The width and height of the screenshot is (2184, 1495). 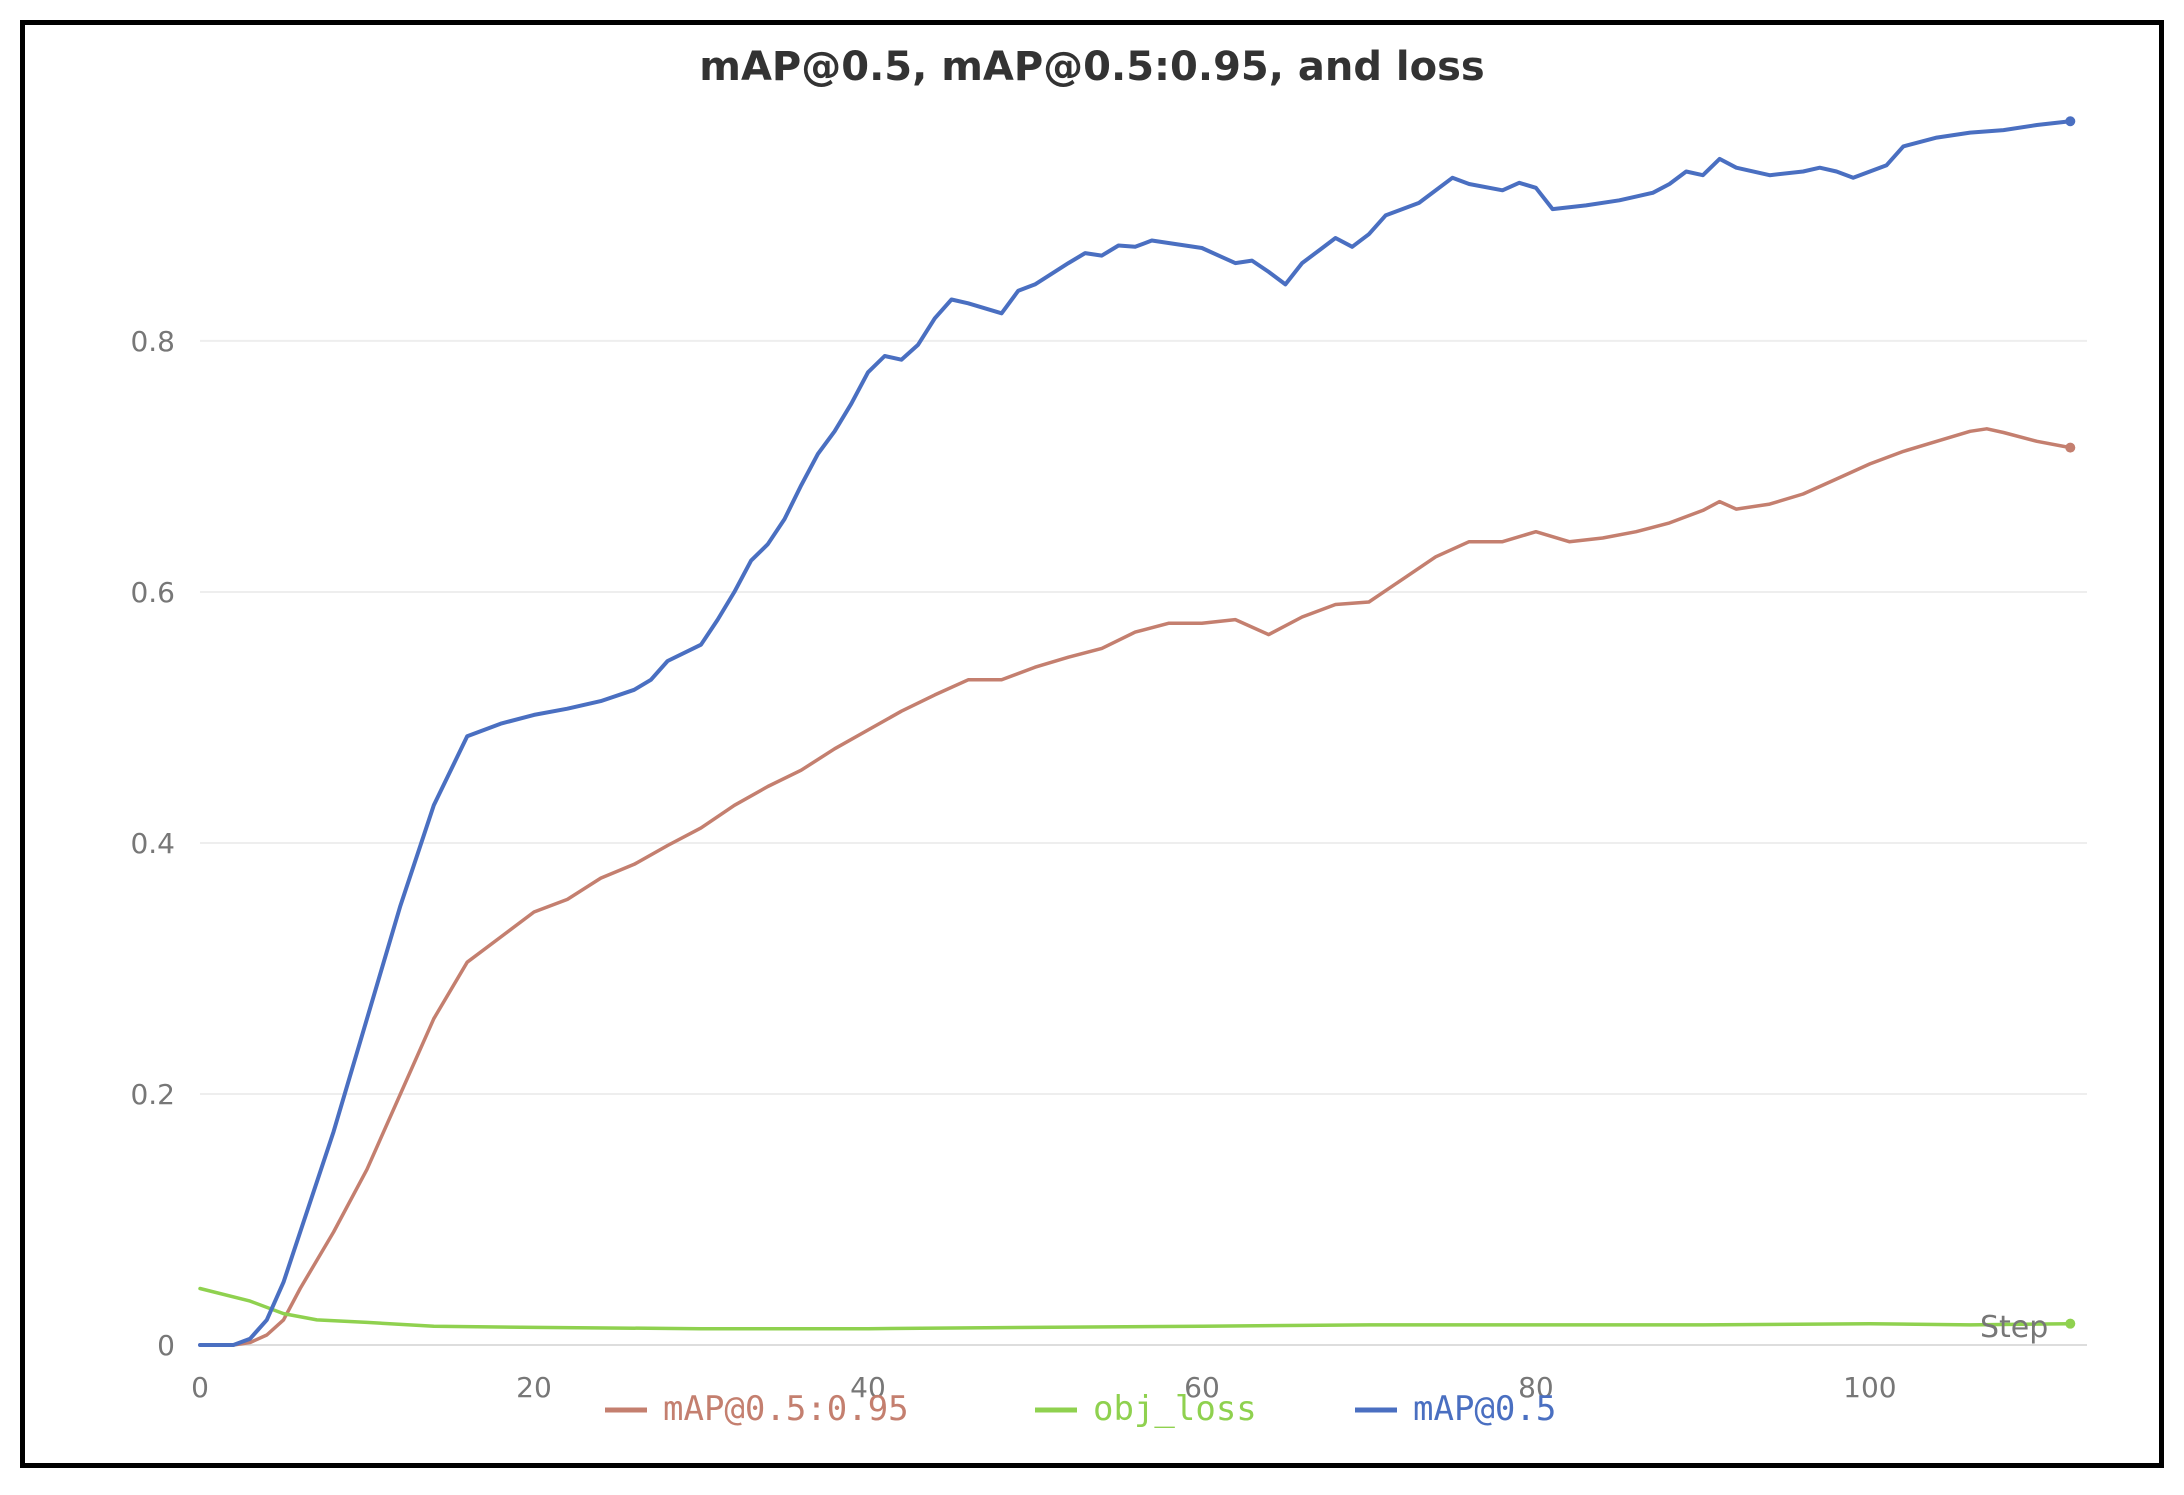 What do you see at coordinates (1202, 1387) in the screenshot?
I see `x-tick-label: 60` at bounding box center [1202, 1387].